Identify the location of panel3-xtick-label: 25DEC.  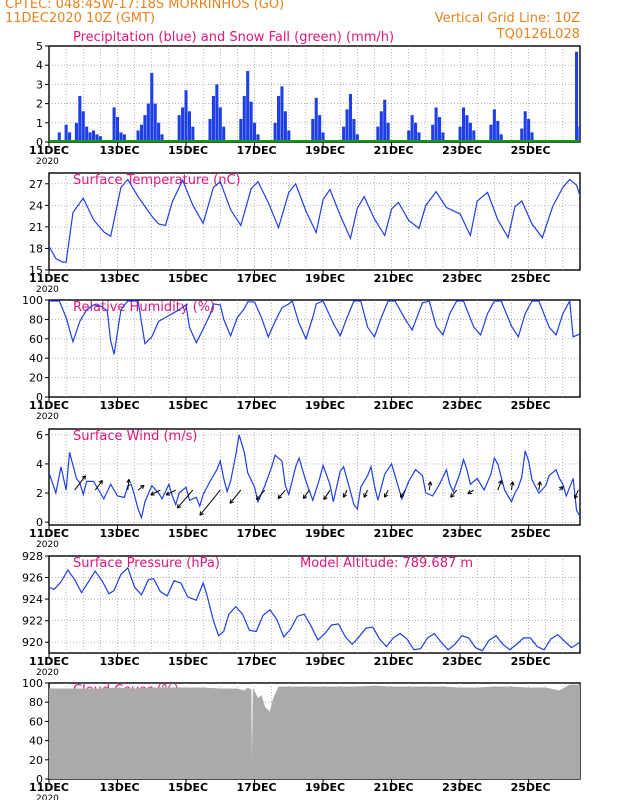
(531, 405).